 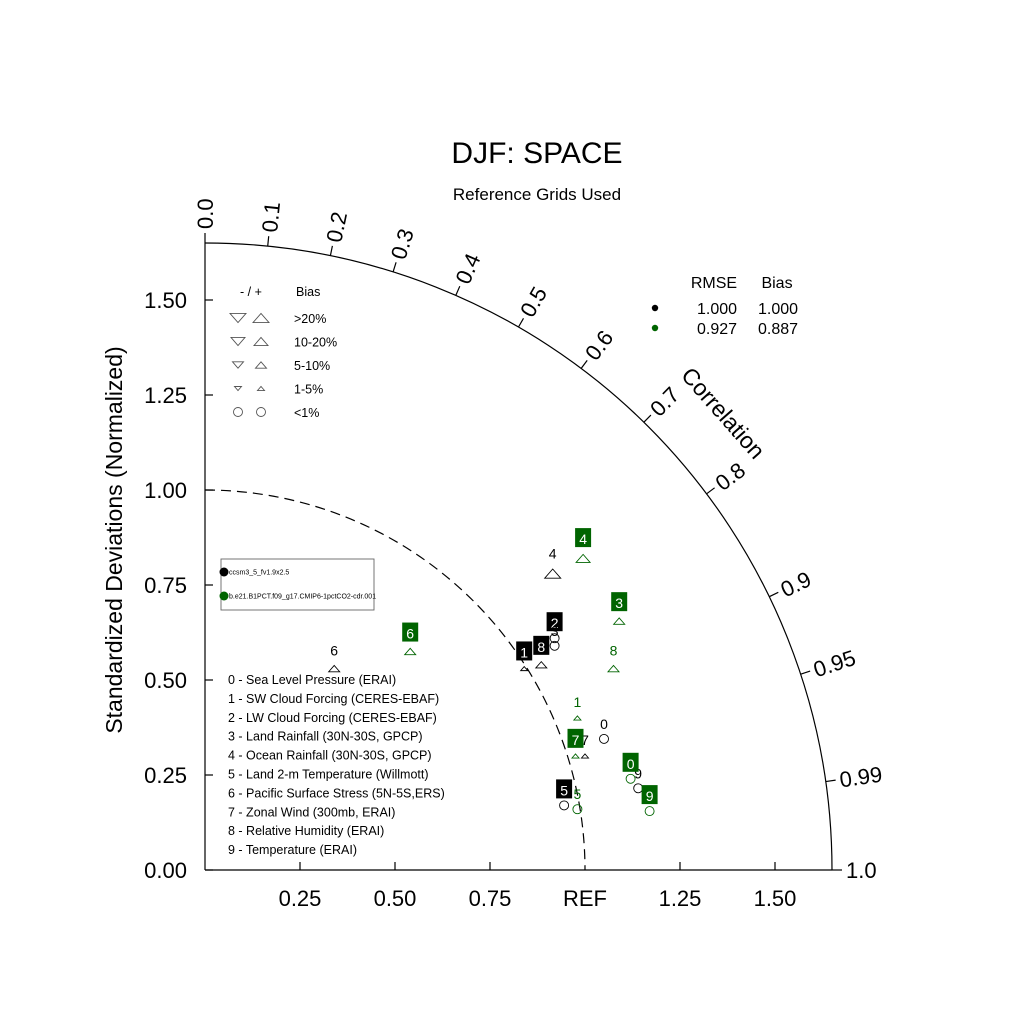 I want to click on variable-legend-item: 1 - SW Cloud Forcing (CERES-EBAF), so click(x=333, y=699).